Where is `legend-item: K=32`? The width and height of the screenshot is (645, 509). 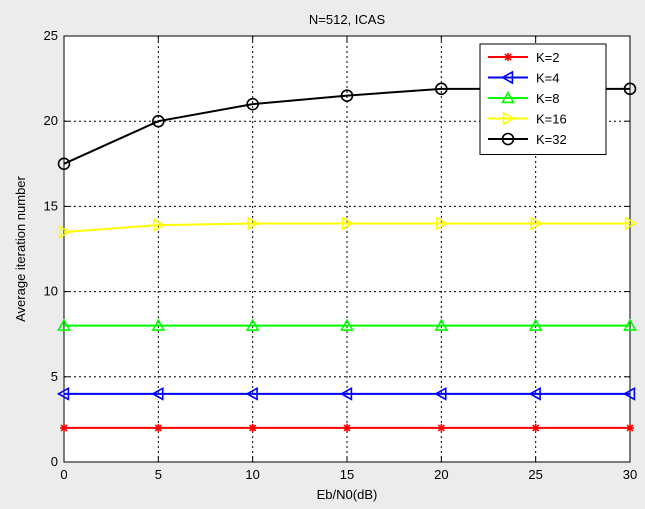 legend-item: K=32 is located at coordinates (527, 139).